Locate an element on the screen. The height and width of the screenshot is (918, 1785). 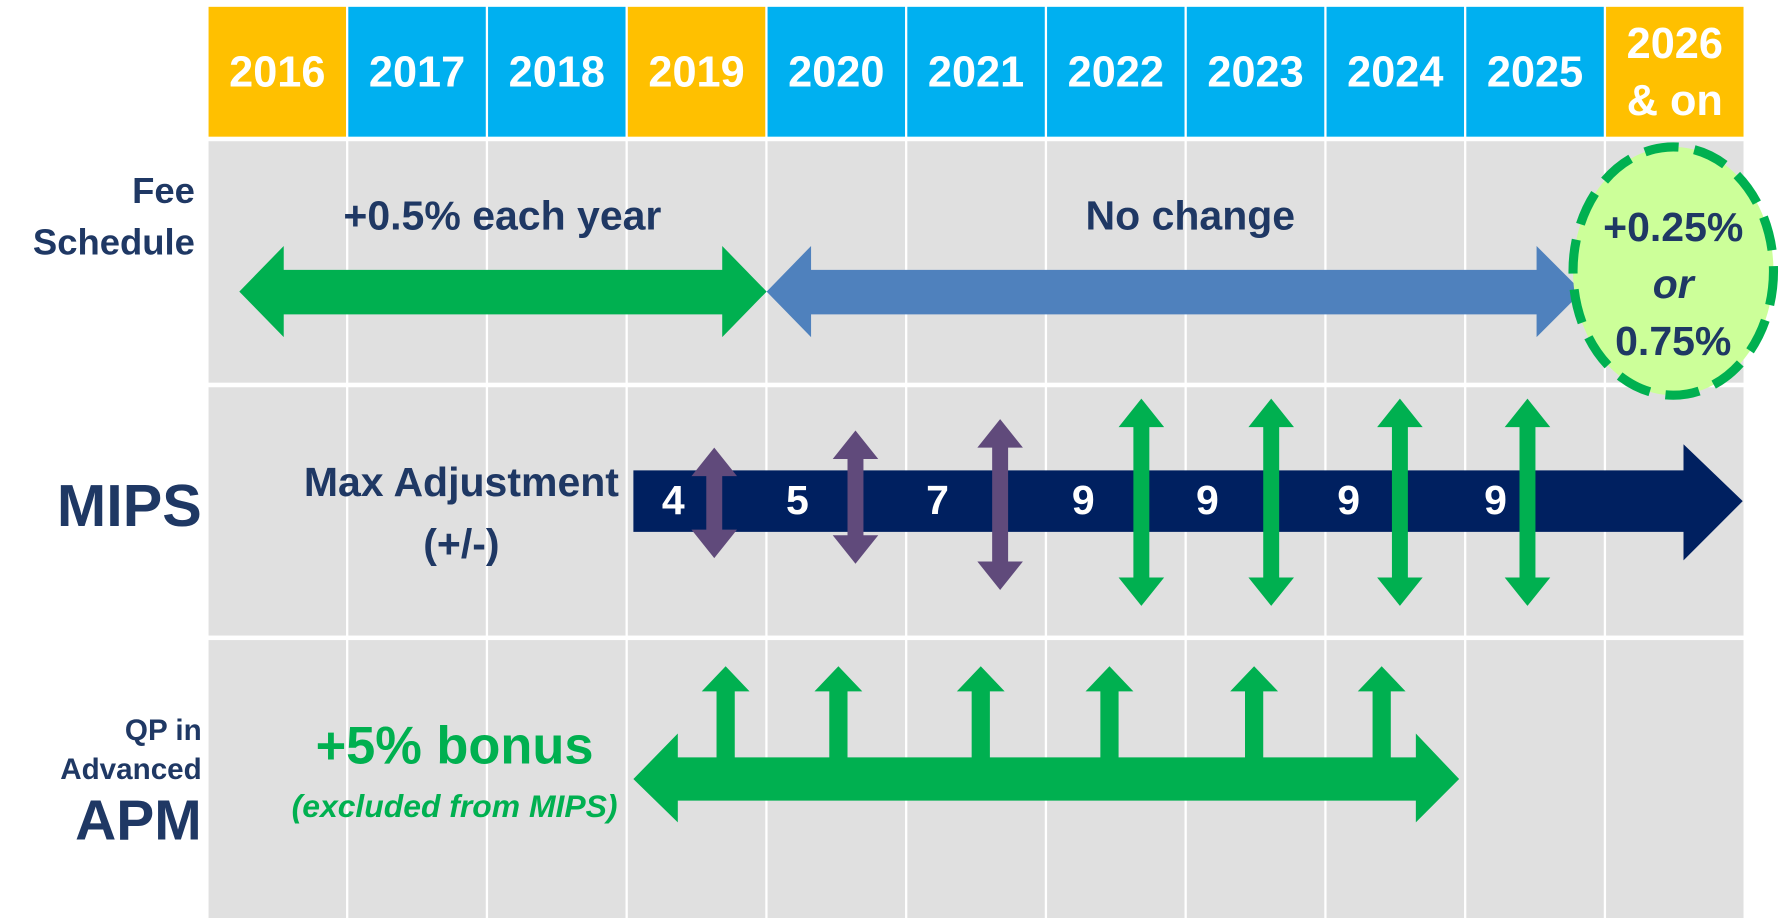
year-label: 2019 is located at coordinates (696, 73).